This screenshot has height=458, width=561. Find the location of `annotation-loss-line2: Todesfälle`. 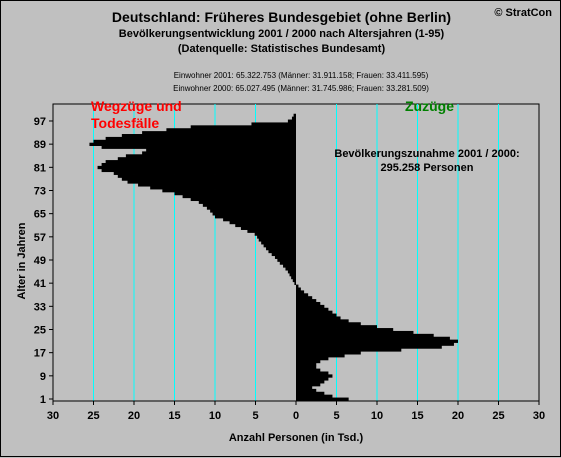

annotation-loss-line2: Todesfälle is located at coordinates (125, 123).